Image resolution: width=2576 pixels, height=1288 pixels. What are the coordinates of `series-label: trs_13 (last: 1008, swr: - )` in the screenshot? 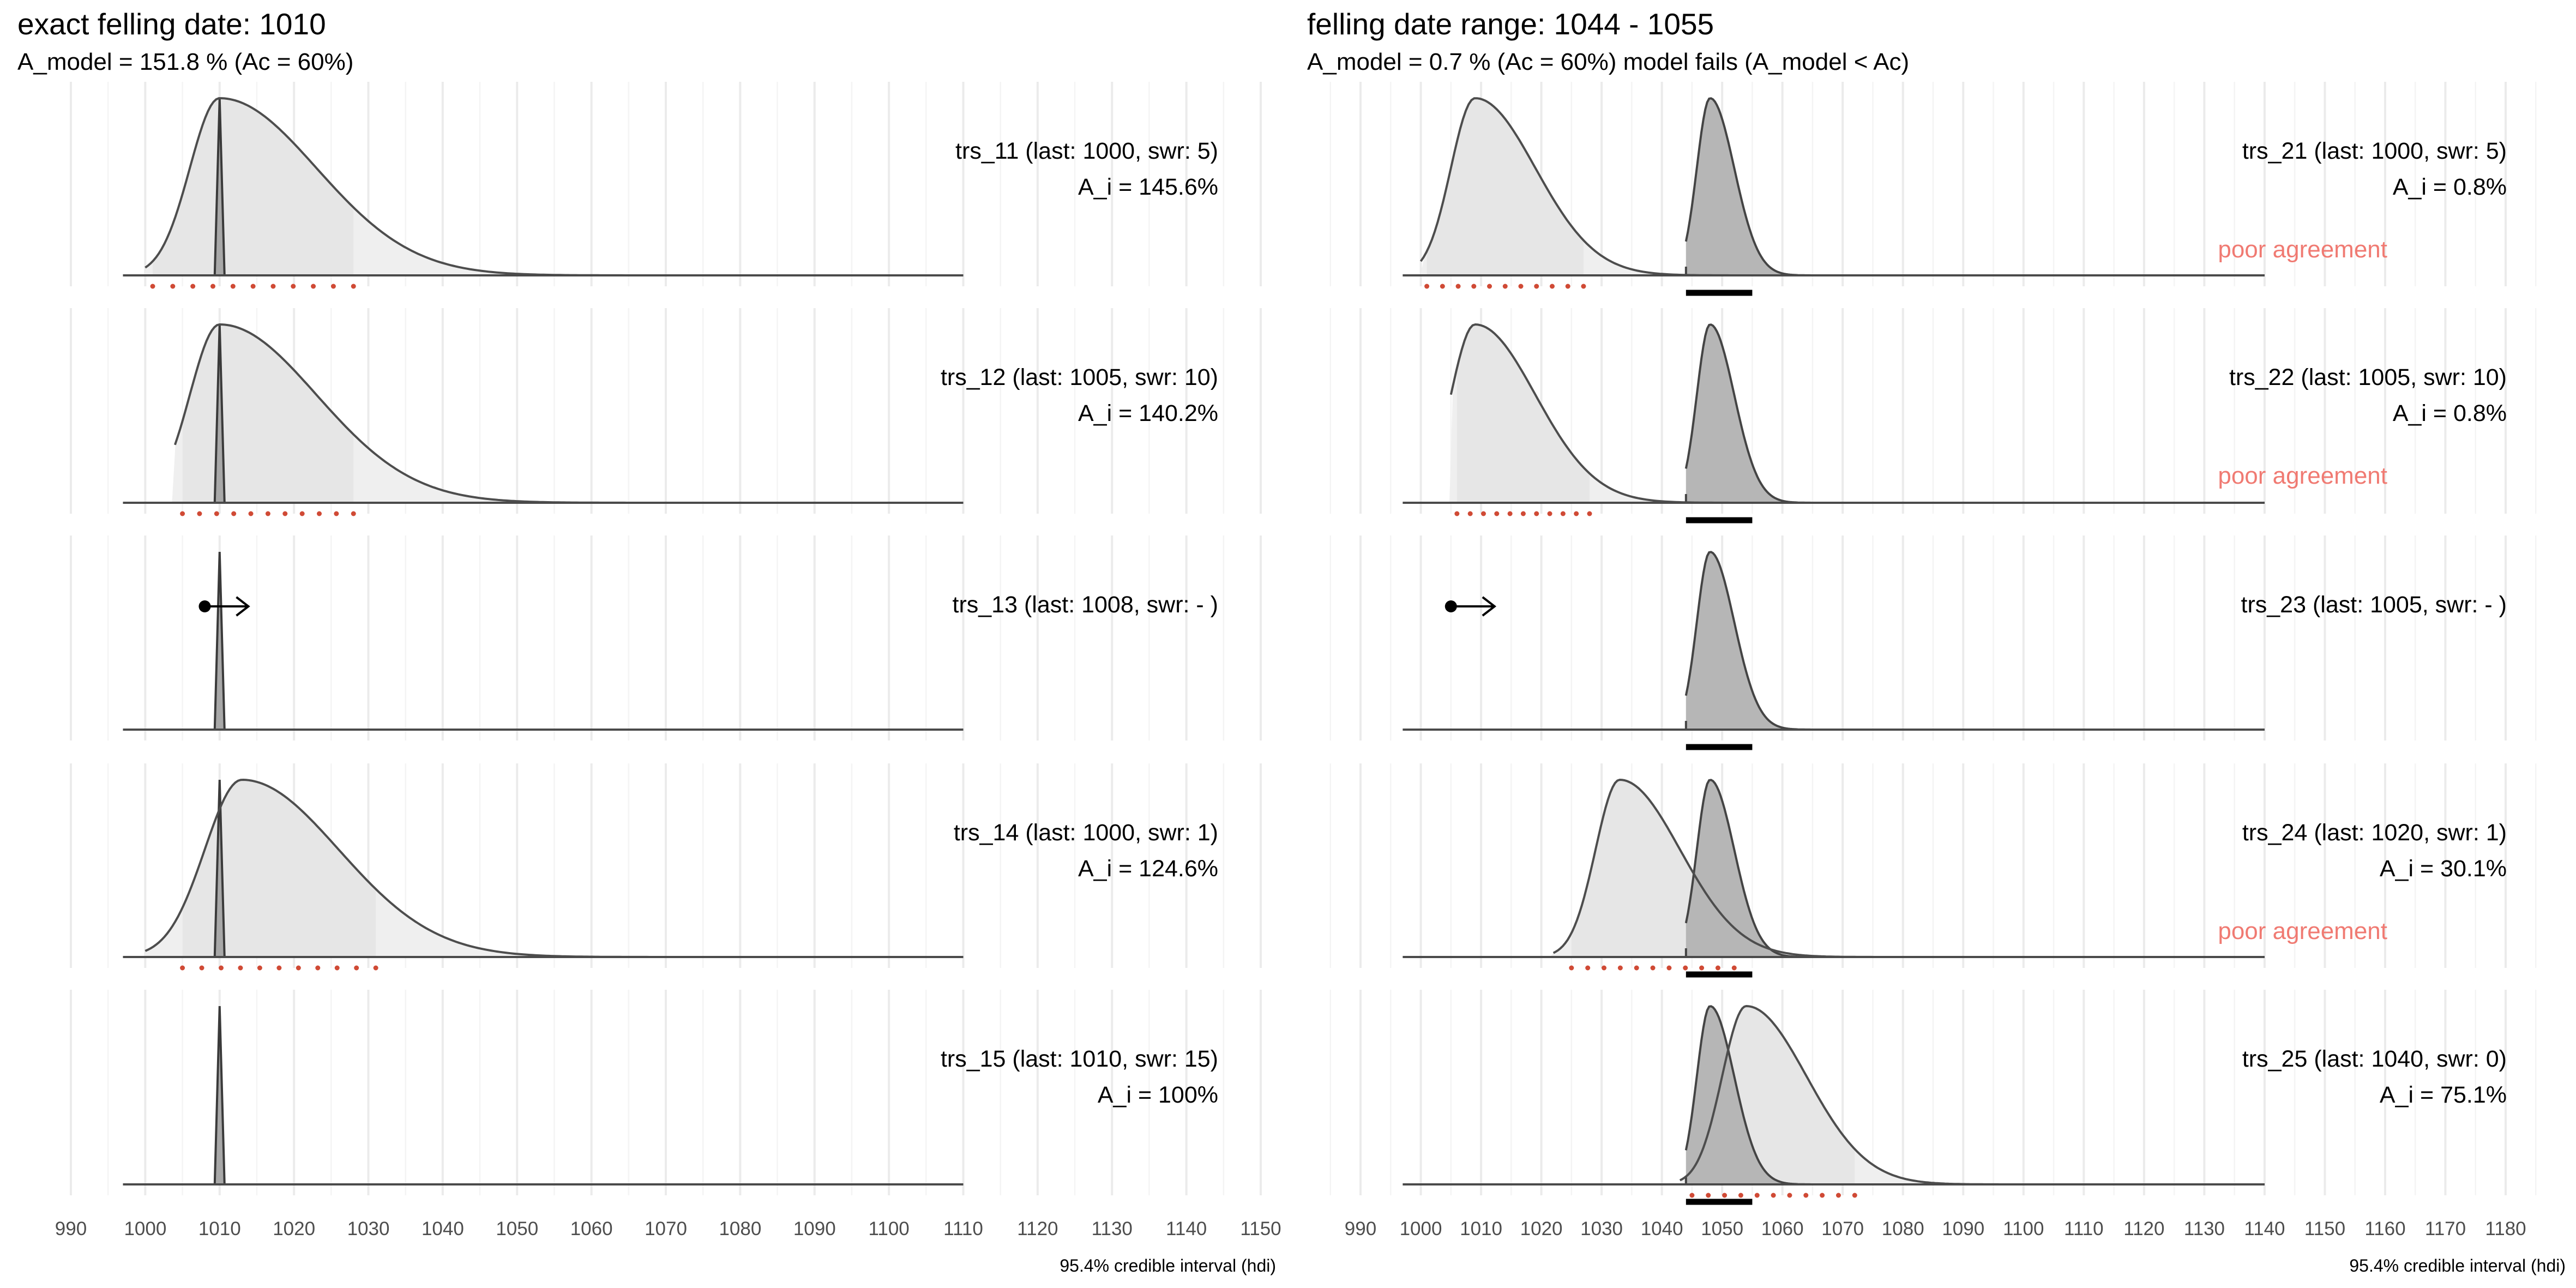 It's located at (1086, 605).